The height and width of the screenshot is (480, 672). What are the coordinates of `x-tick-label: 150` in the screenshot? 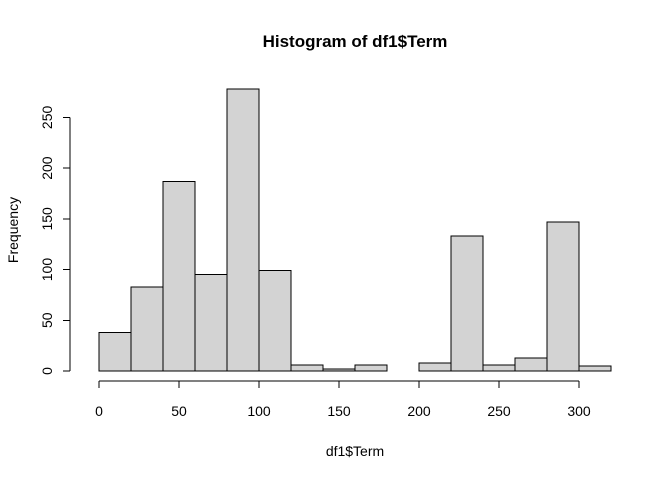 It's located at (339, 411).